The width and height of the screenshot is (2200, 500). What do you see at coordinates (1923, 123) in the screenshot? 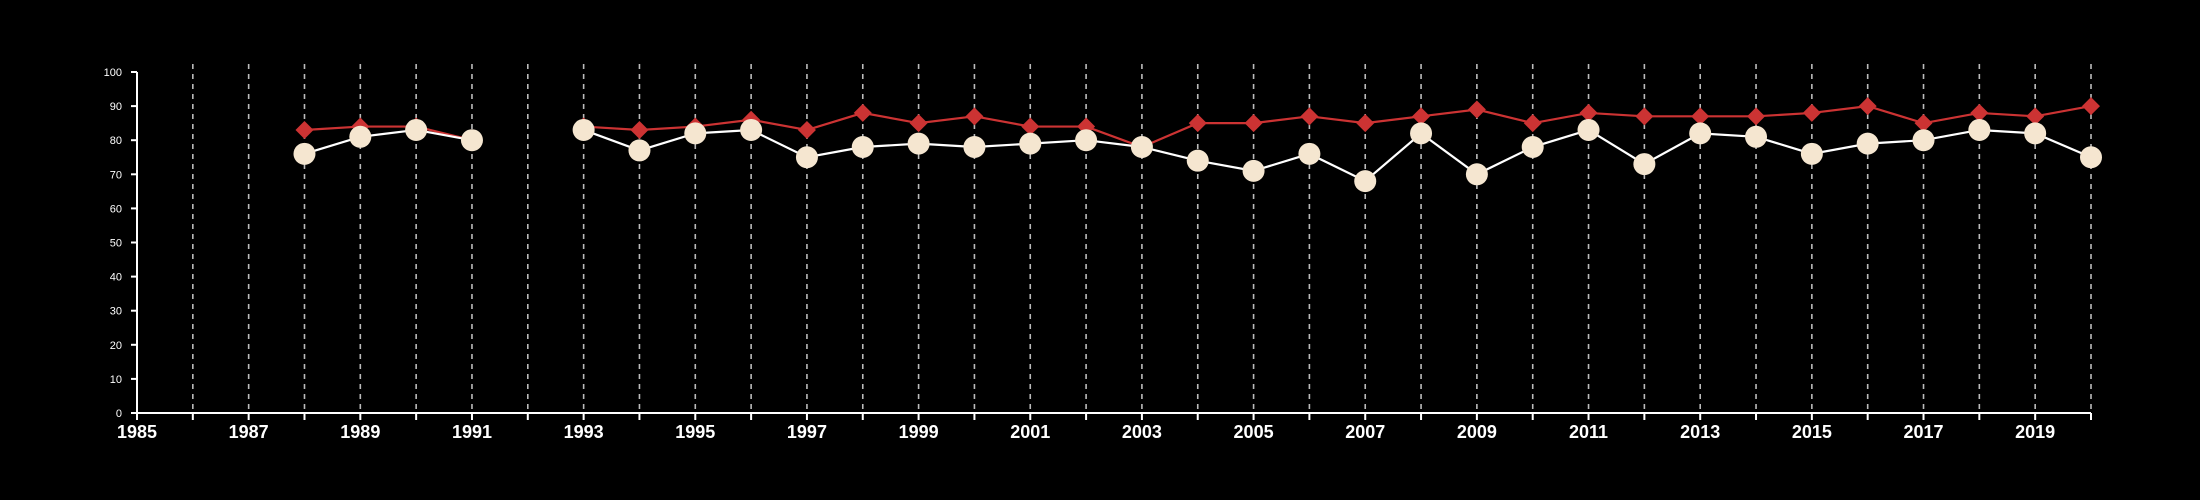
I see `series-0-point-2017` at bounding box center [1923, 123].